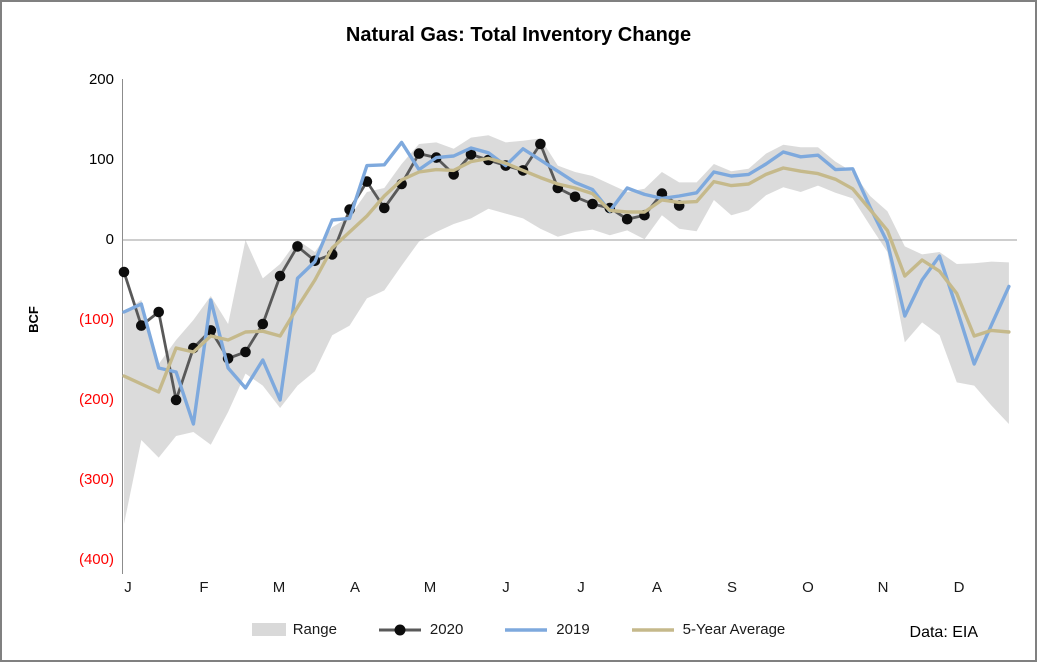  What do you see at coordinates (399, 629) in the screenshot?
I see `line-marker-icon` at bounding box center [399, 629].